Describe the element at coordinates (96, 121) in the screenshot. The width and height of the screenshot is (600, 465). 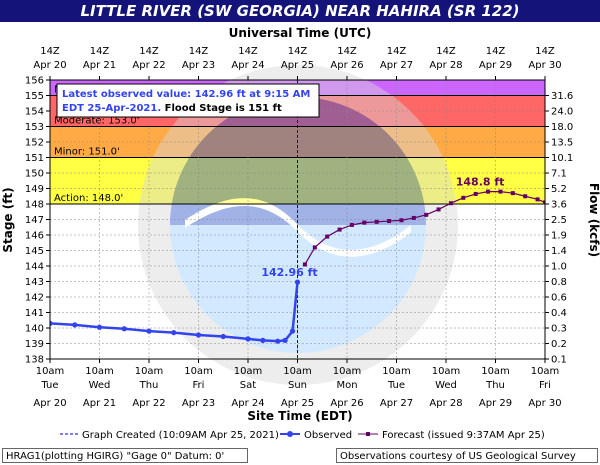
I see `band-label-moderate: Moderate: 153.0'` at that location.